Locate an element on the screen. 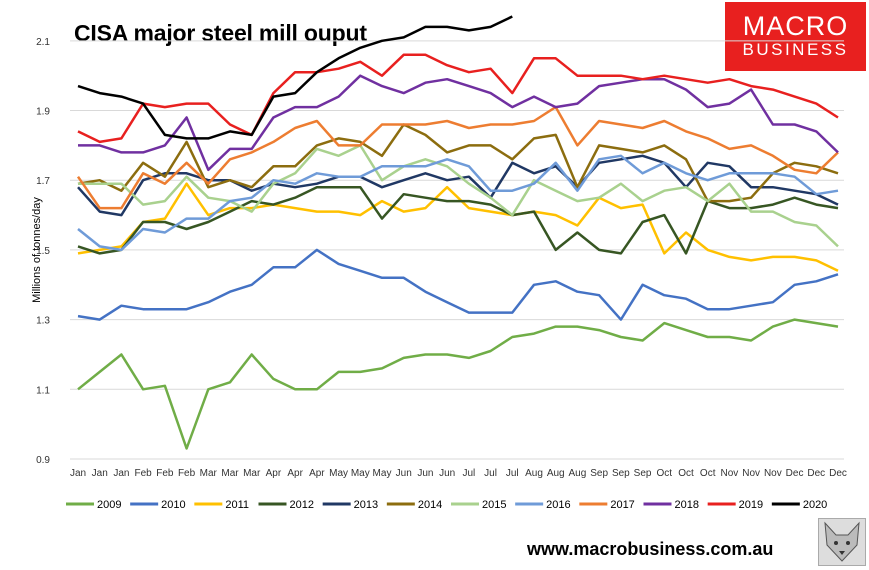 This screenshot has width=869, height=570. site-url: www.macrobusiness.com.au is located at coordinates (650, 549).